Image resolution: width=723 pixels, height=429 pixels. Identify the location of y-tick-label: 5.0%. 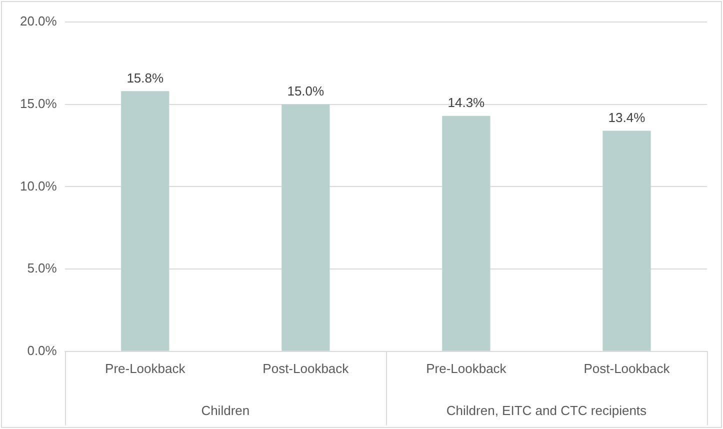
(42, 268).